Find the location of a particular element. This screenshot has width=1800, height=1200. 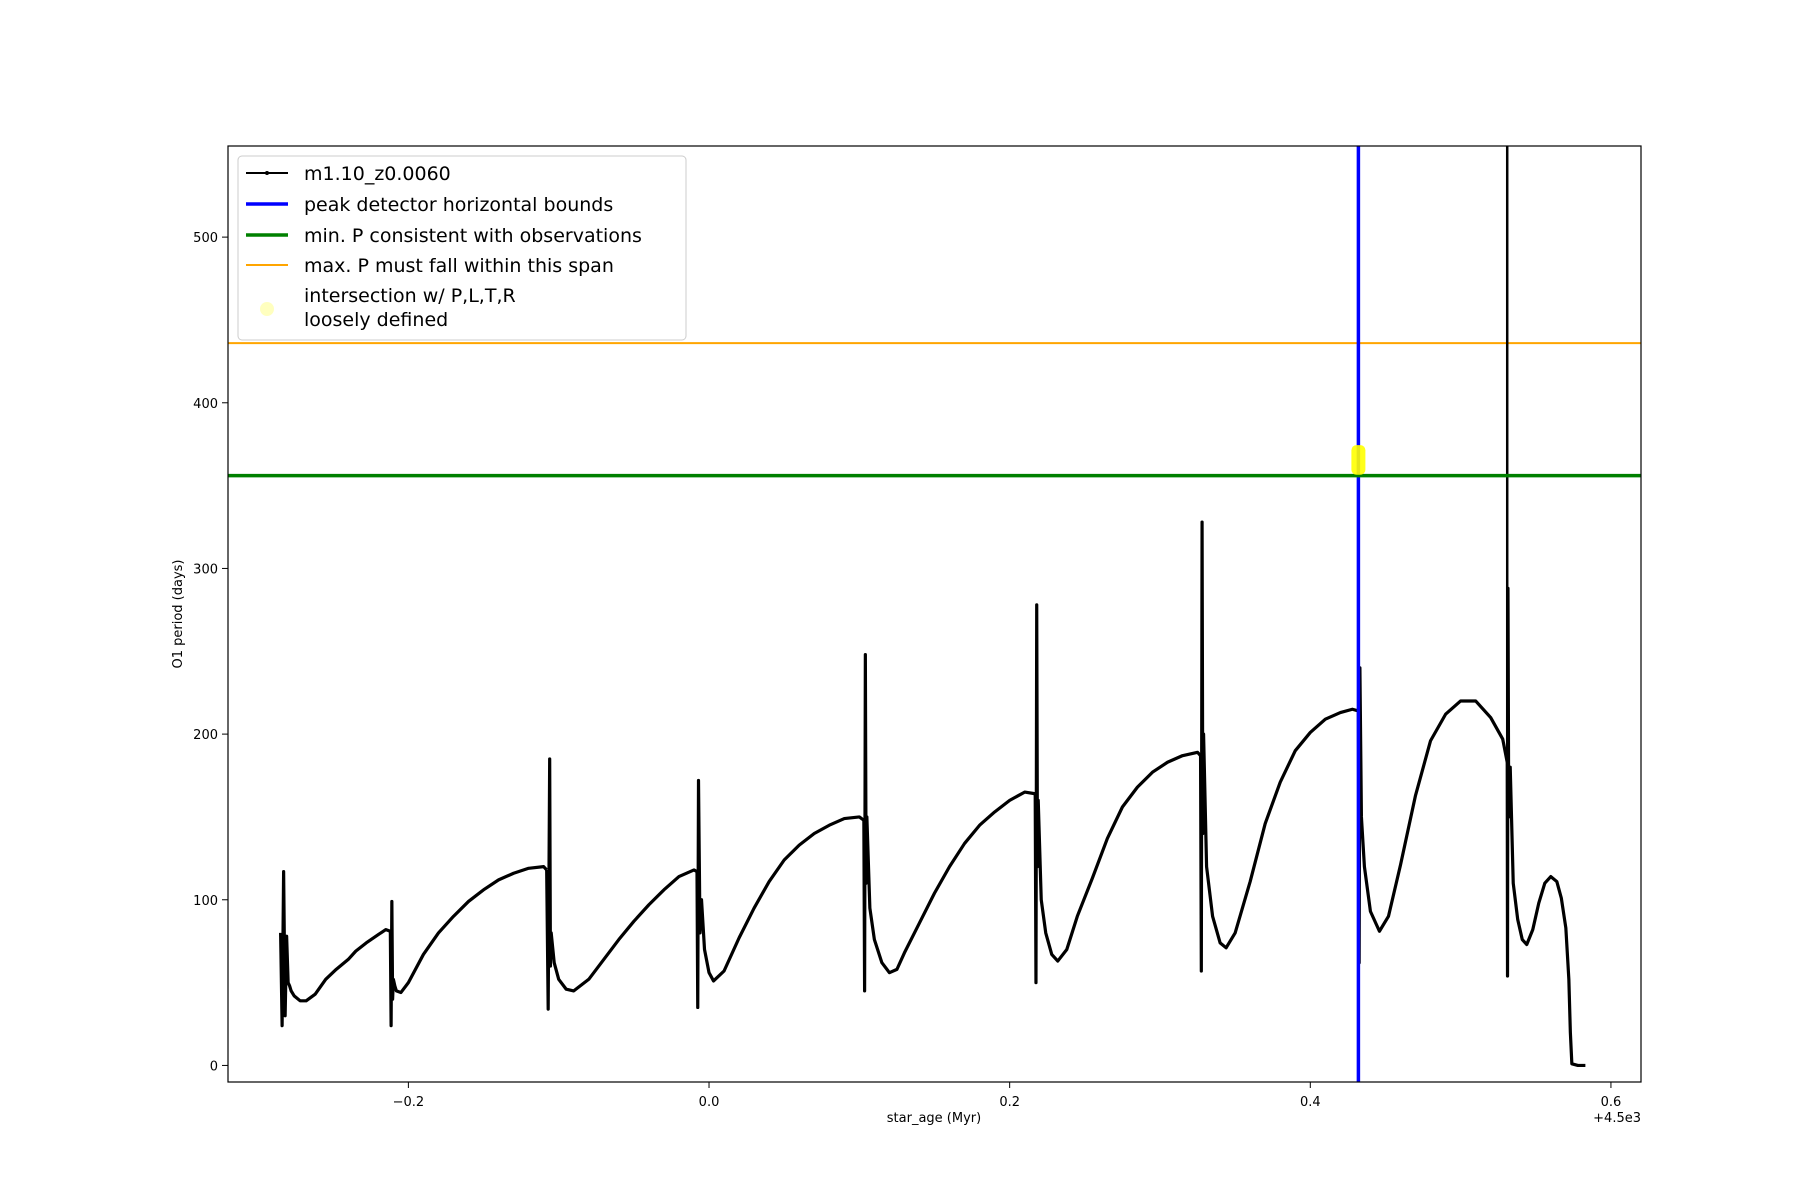

x-tick-label: 0.6 is located at coordinates (1611, 1102).